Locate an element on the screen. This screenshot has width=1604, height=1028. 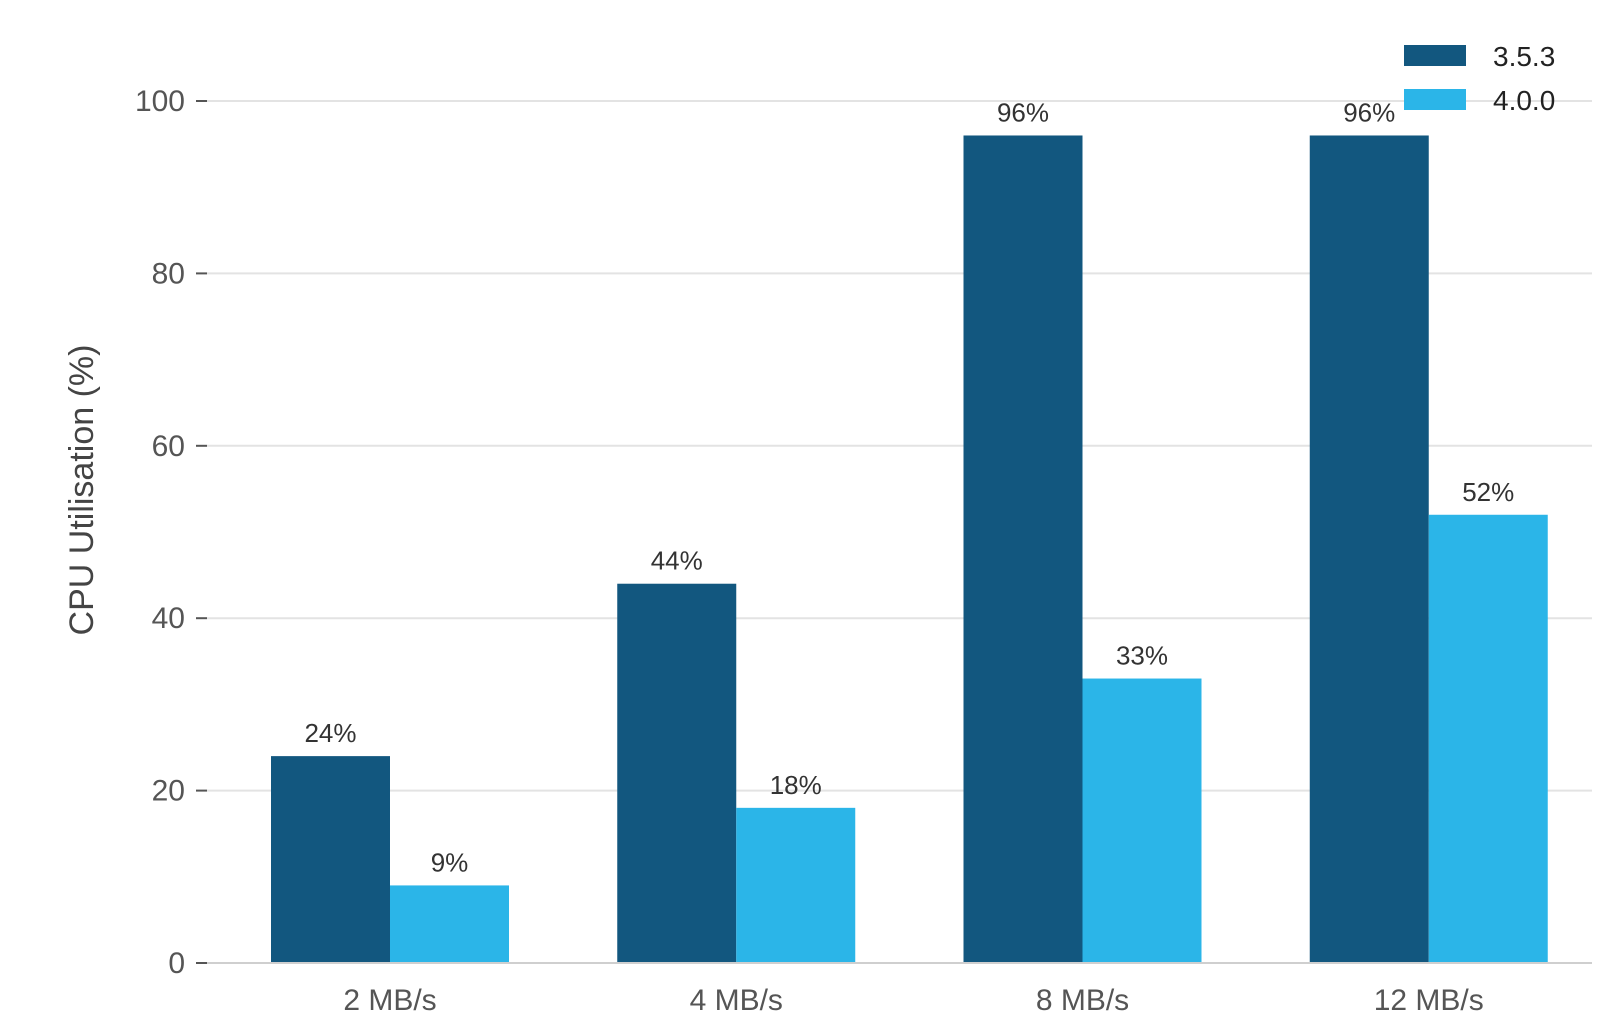
y-tick-label: 80 is located at coordinates (168, 273).